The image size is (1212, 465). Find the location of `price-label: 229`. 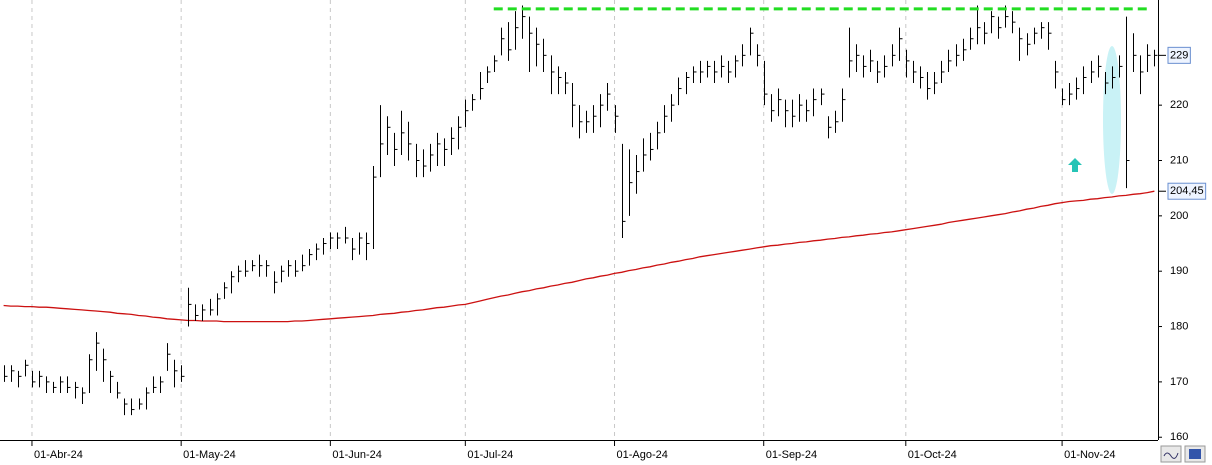

price-label: 229 is located at coordinates (1179, 55).